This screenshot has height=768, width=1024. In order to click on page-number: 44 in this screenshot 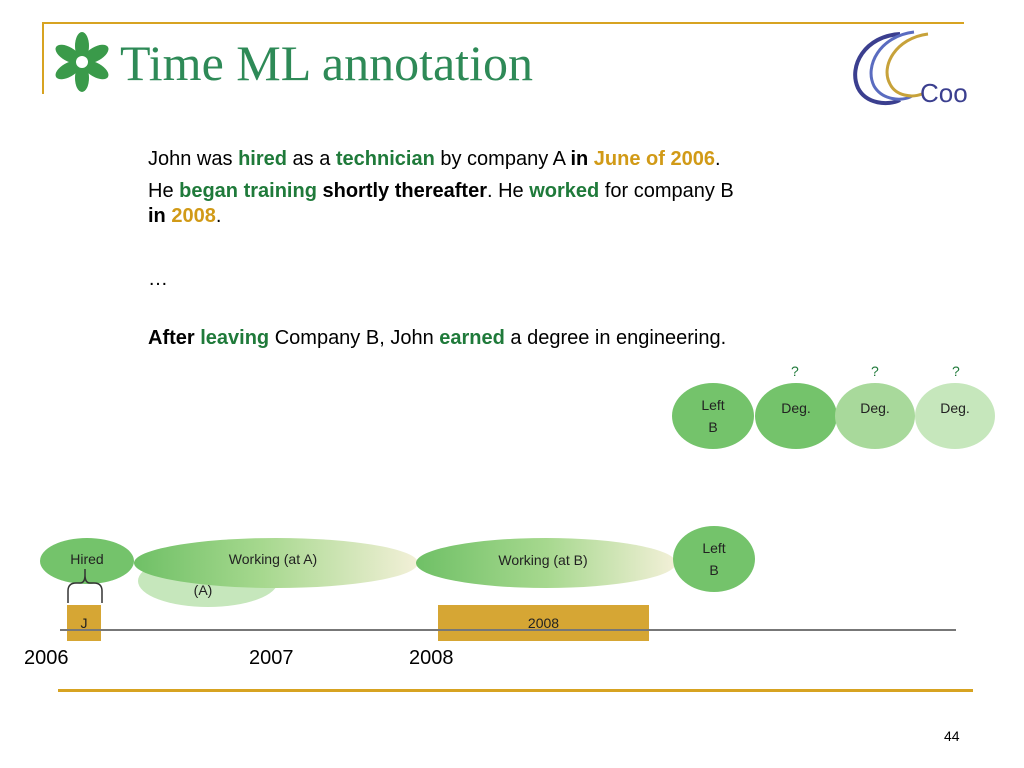, I will do `click(952, 736)`.